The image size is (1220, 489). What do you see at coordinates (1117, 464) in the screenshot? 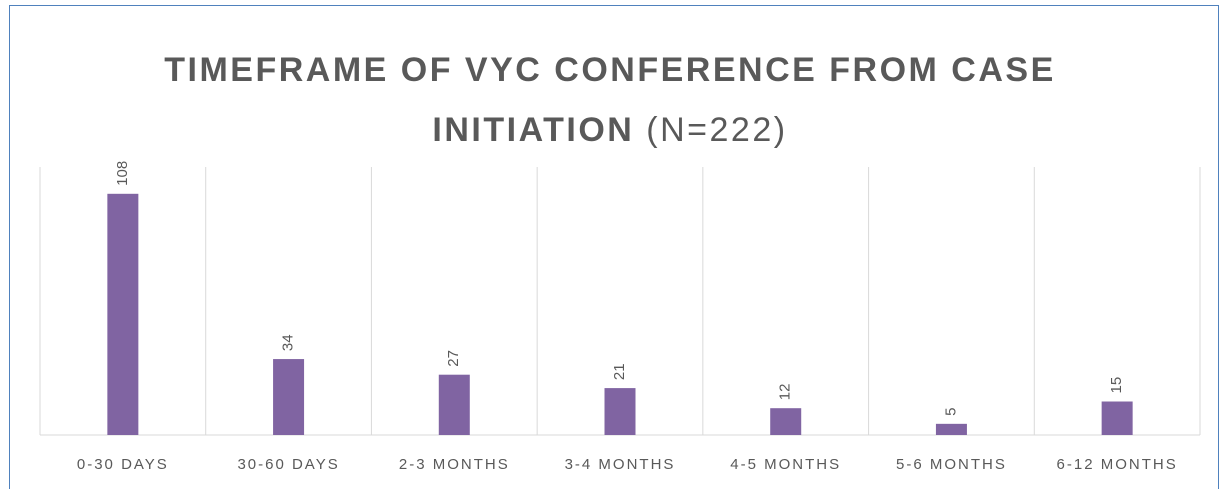
I see `x-tick-label: 6-12 MONTHS` at bounding box center [1117, 464].